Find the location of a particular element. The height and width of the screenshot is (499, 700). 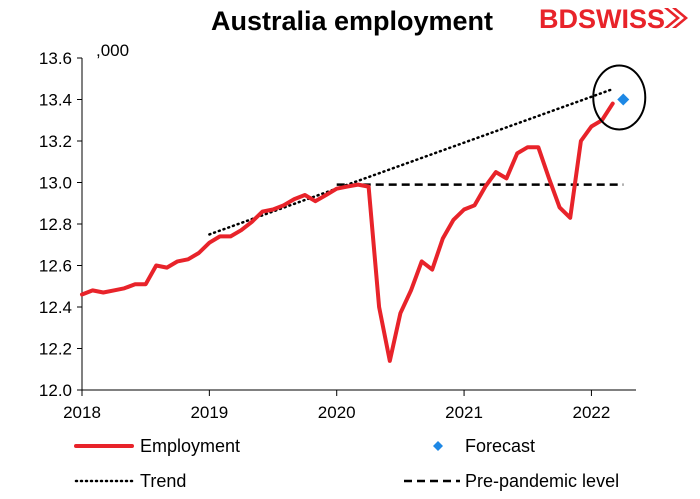

logo-swiss: SWISS is located at coordinates (621, 19).